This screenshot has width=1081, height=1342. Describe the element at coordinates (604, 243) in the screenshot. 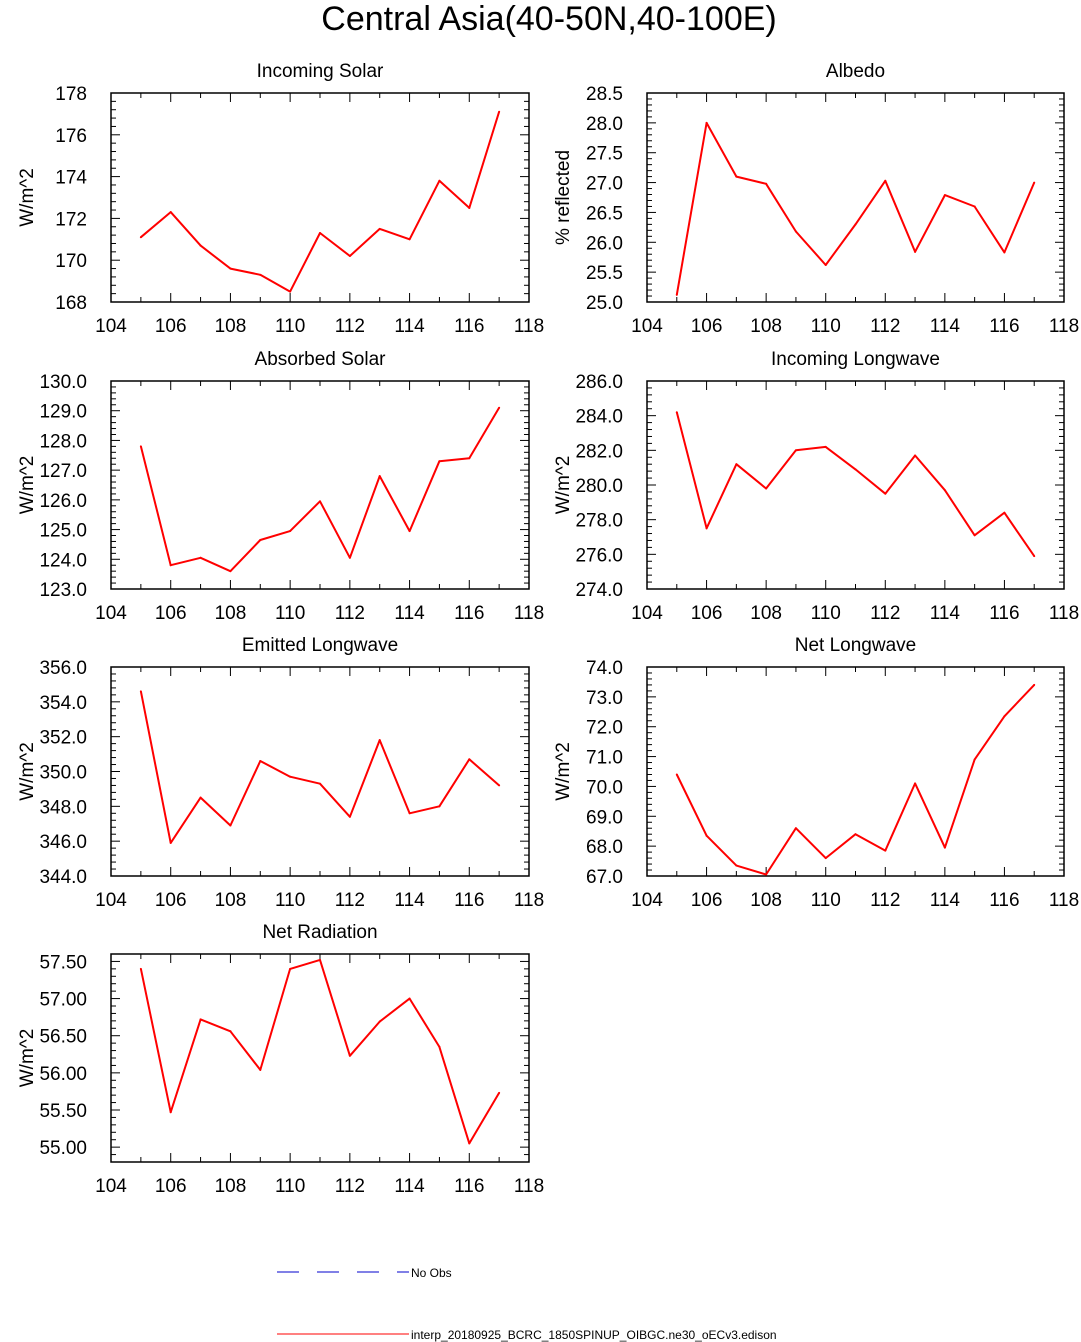

I see `y-tick-label: 26.0` at that location.